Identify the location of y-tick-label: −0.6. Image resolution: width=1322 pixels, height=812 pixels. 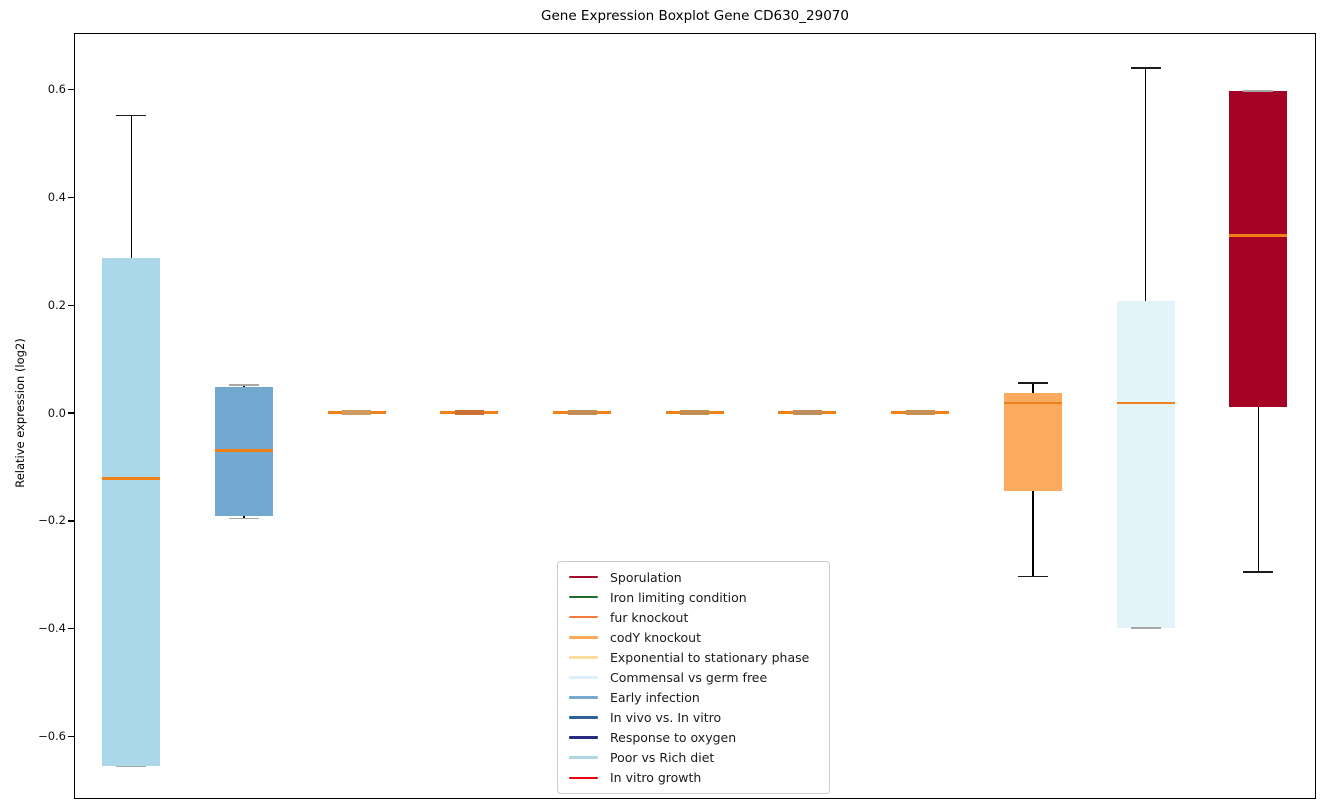
(52, 736).